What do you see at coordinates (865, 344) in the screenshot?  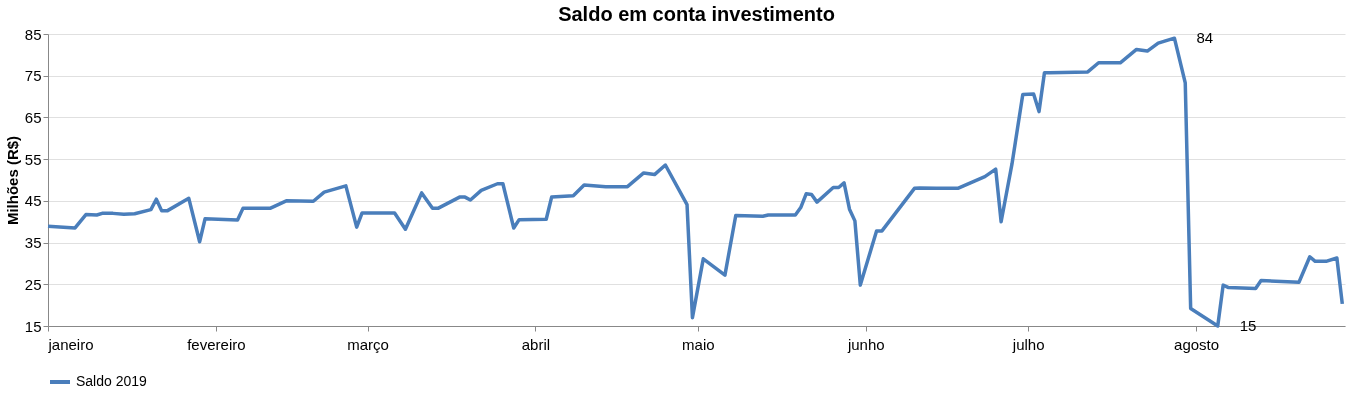 I see `x-tick-label: junho` at bounding box center [865, 344].